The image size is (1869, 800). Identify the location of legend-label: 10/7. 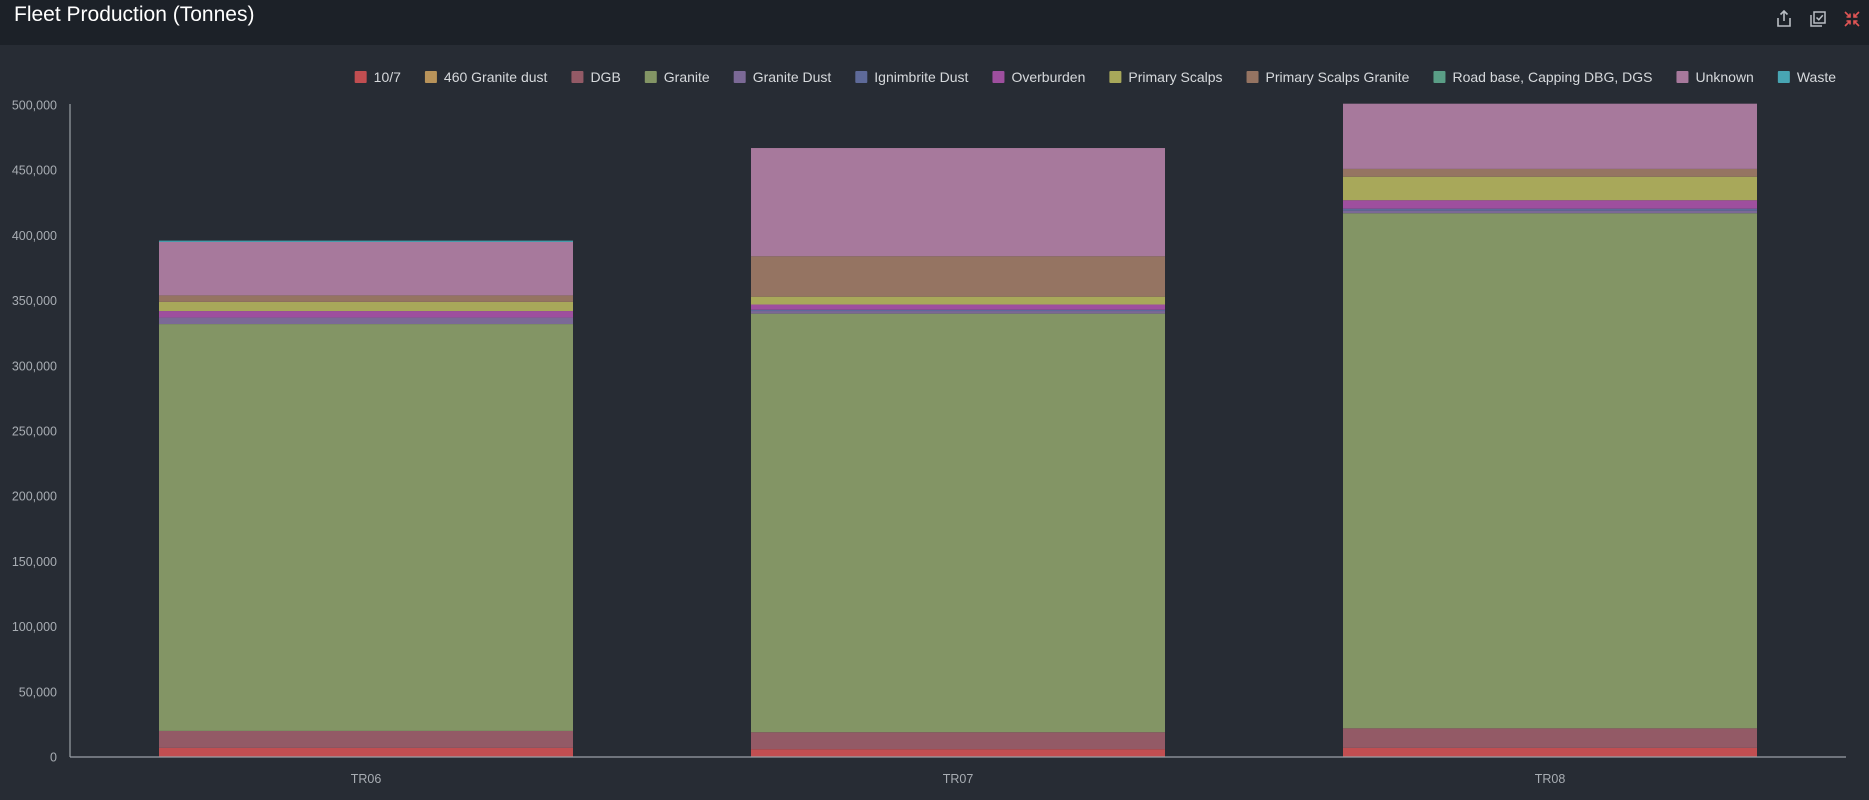
(387, 77).